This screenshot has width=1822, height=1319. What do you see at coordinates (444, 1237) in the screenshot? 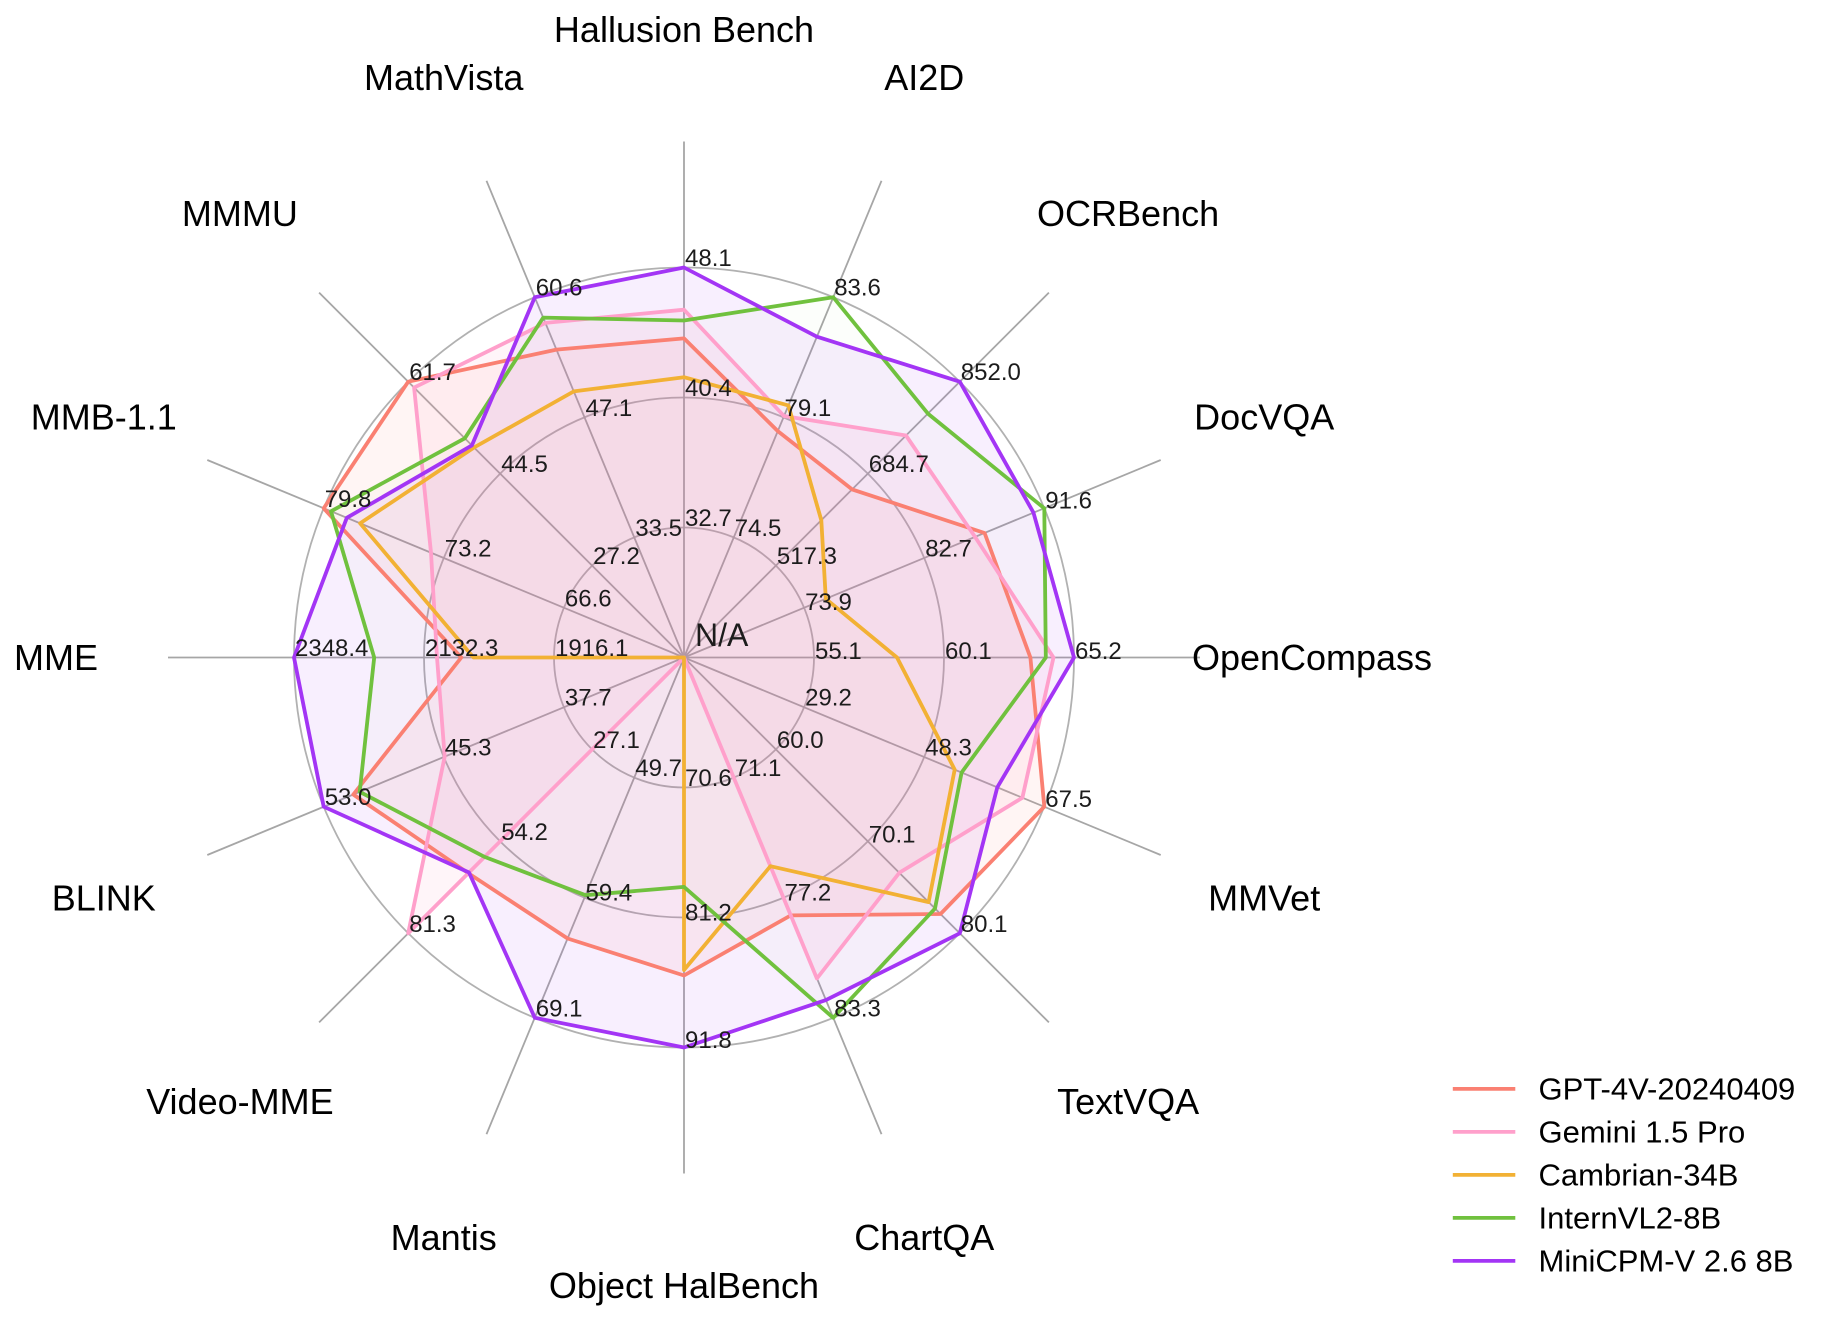
I see `svg-text: Mantis` at bounding box center [444, 1237].